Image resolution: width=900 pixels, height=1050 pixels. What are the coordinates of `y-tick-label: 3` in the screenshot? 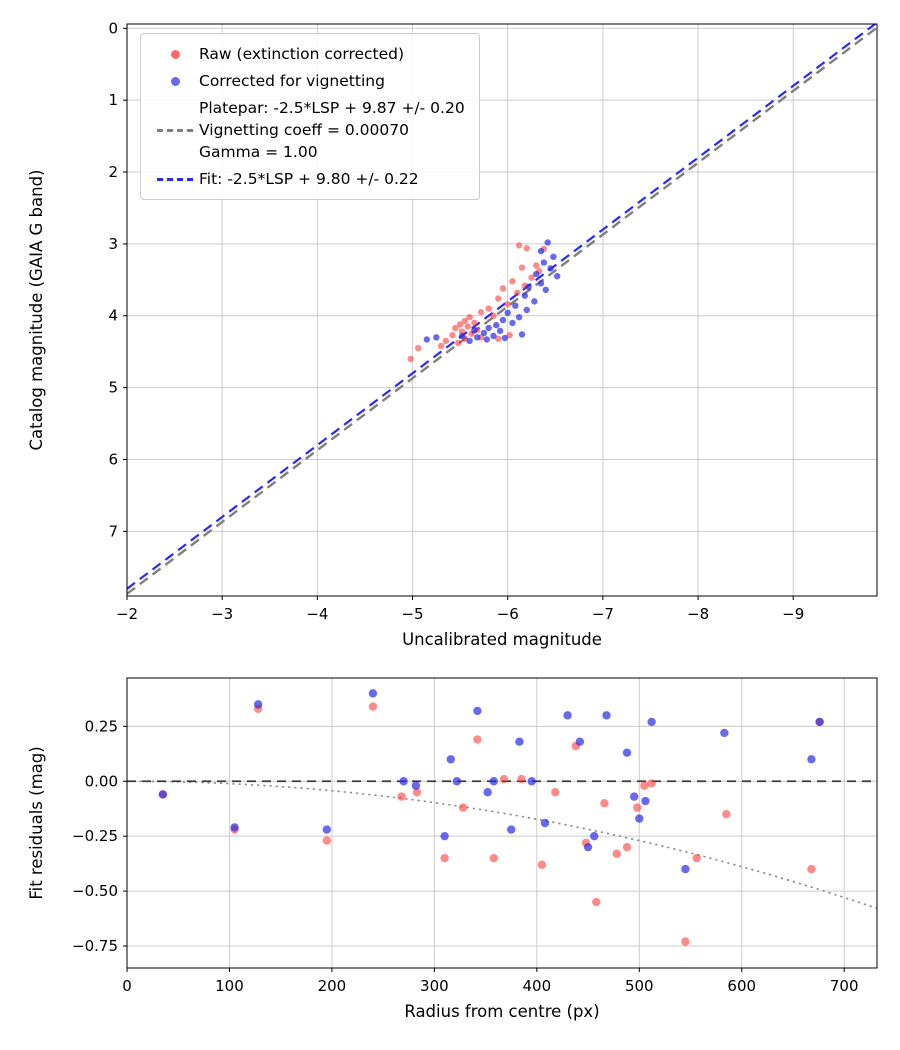 It's located at (113, 244).